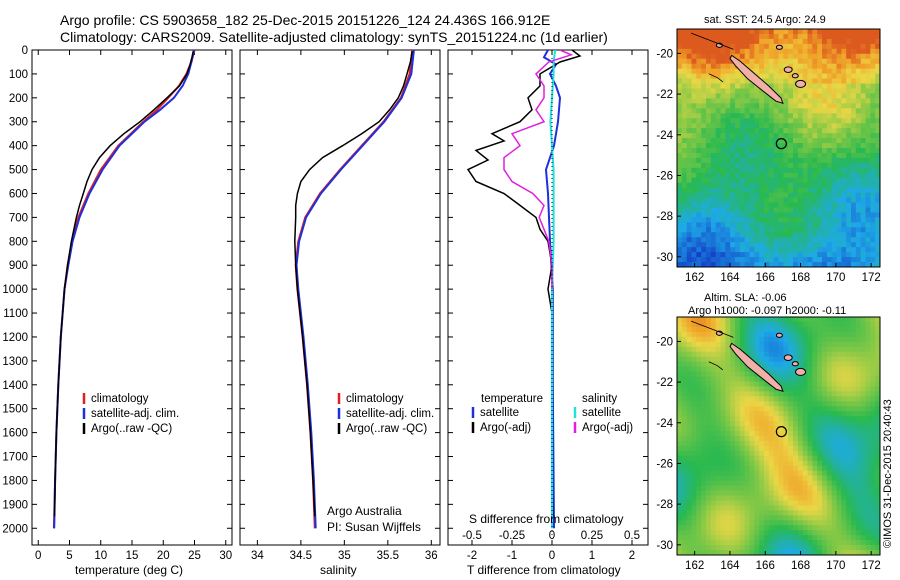 Image resolution: width=900 pixels, height=580 pixels. What do you see at coordinates (100, 556) in the screenshot?
I see `temperature-xtick-label: 10` at bounding box center [100, 556].